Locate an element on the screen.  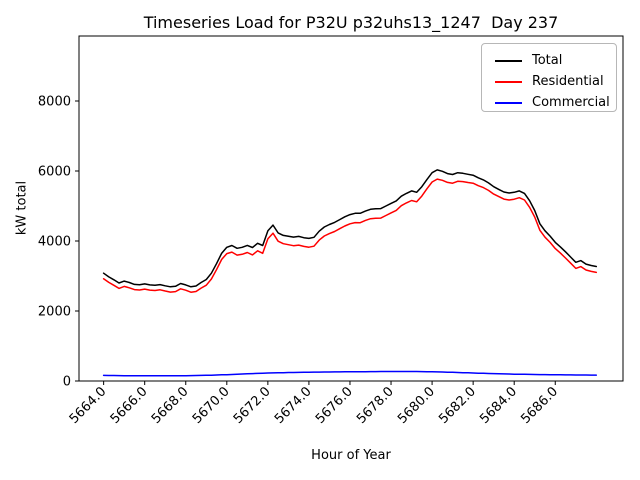
y-tick-label: 4000 is located at coordinates (54, 241).